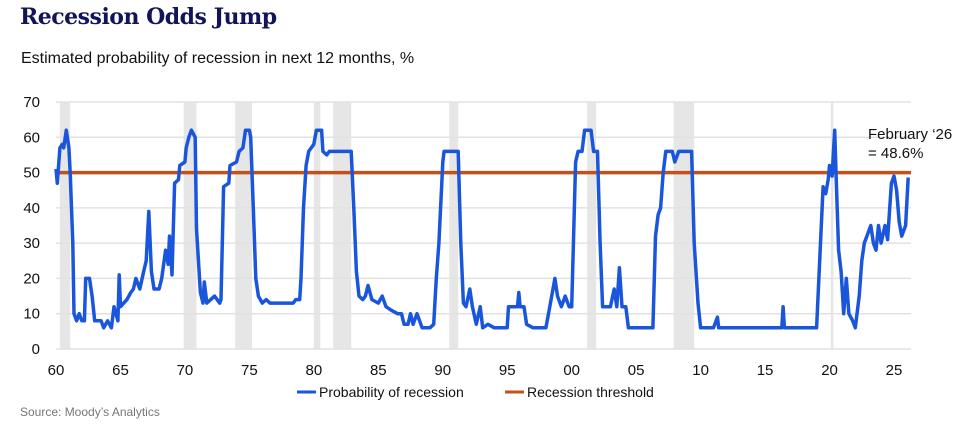 Image resolution: width=975 pixels, height=438 pixels. What do you see at coordinates (910, 134) in the screenshot?
I see `annotation-line1: February ‘26` at bounding box center [910, 134].